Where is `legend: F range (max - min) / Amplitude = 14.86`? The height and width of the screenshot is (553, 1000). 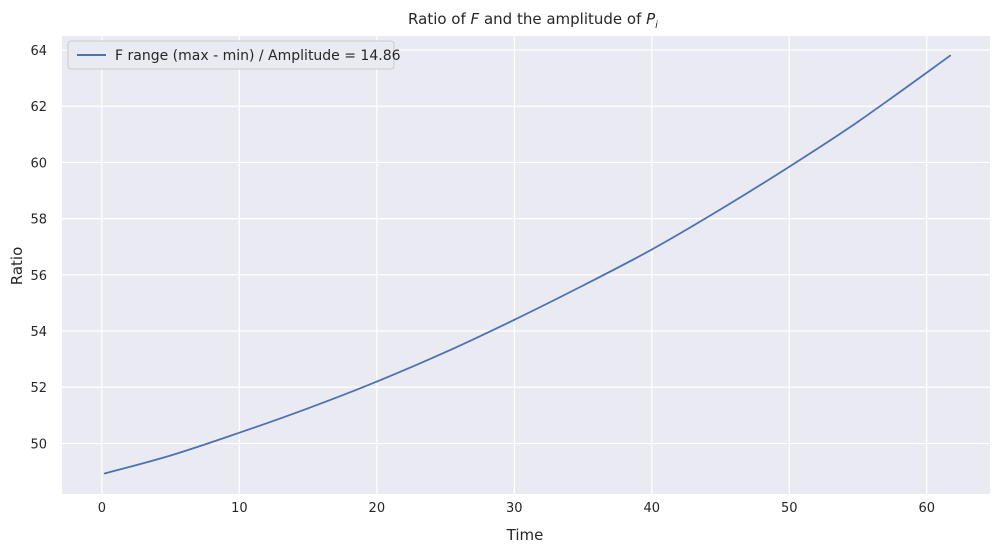
legend: F range (max - min) / Amplitude = 14.86 is located at coordinates (234, 55).